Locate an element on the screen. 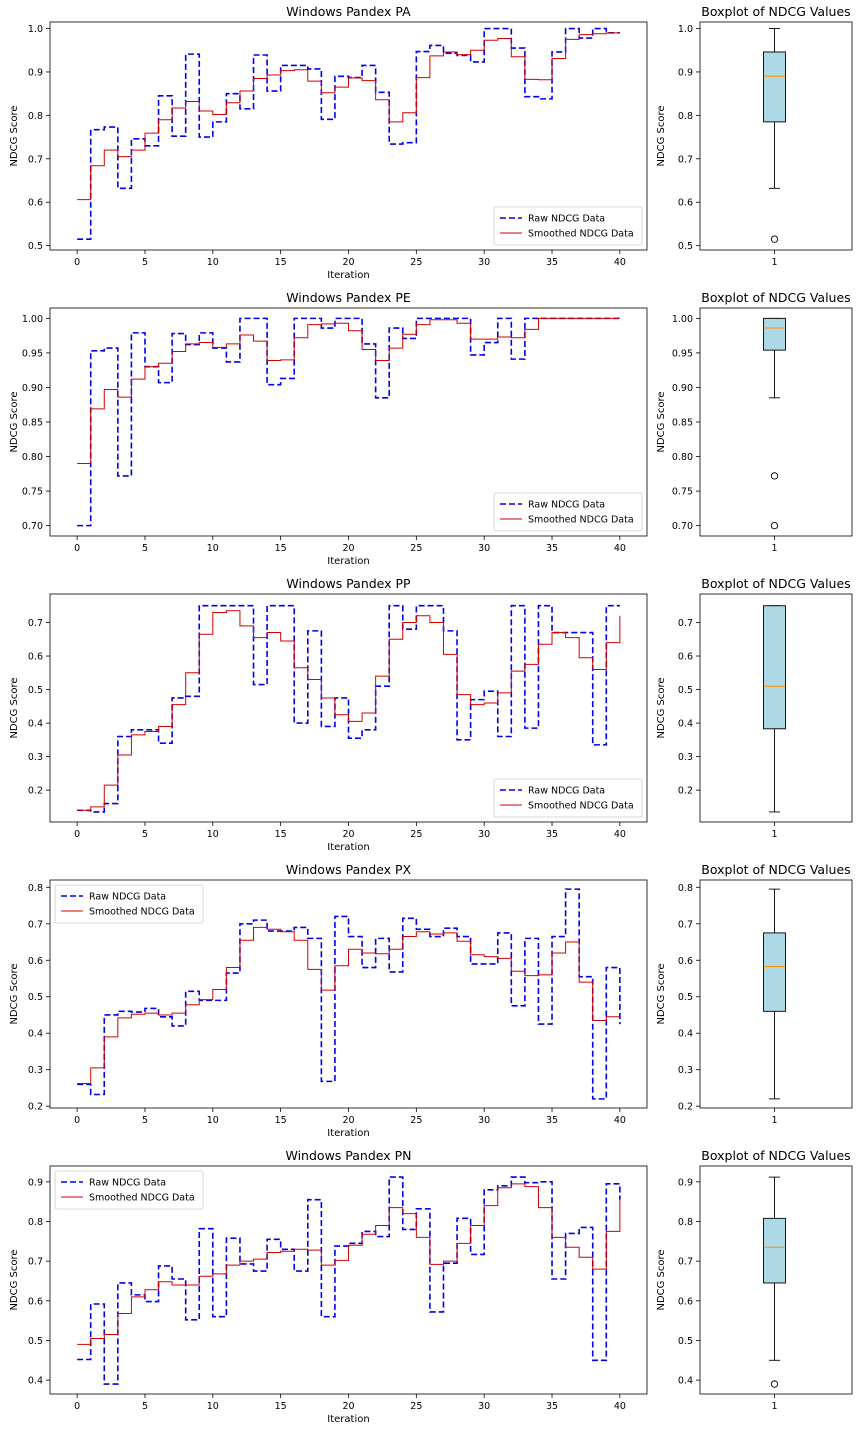  y-tick-label: 0.75 is located at coordinates (682, 492).